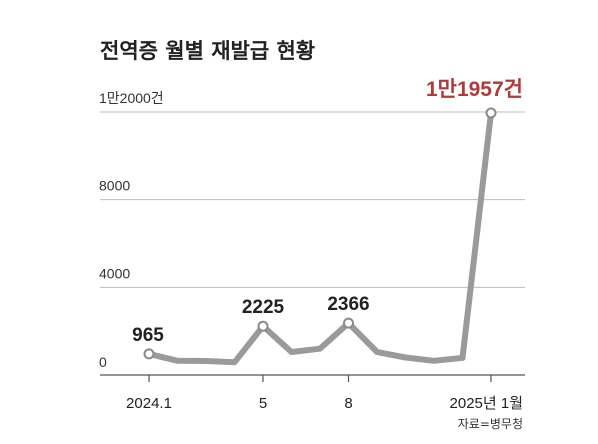 The height and width of the screenshot is (444, 598). What do you see at coordinates (103, 362) in the screenshot?
I see `y-tick-label: 0` at bounding box center [103, 362].